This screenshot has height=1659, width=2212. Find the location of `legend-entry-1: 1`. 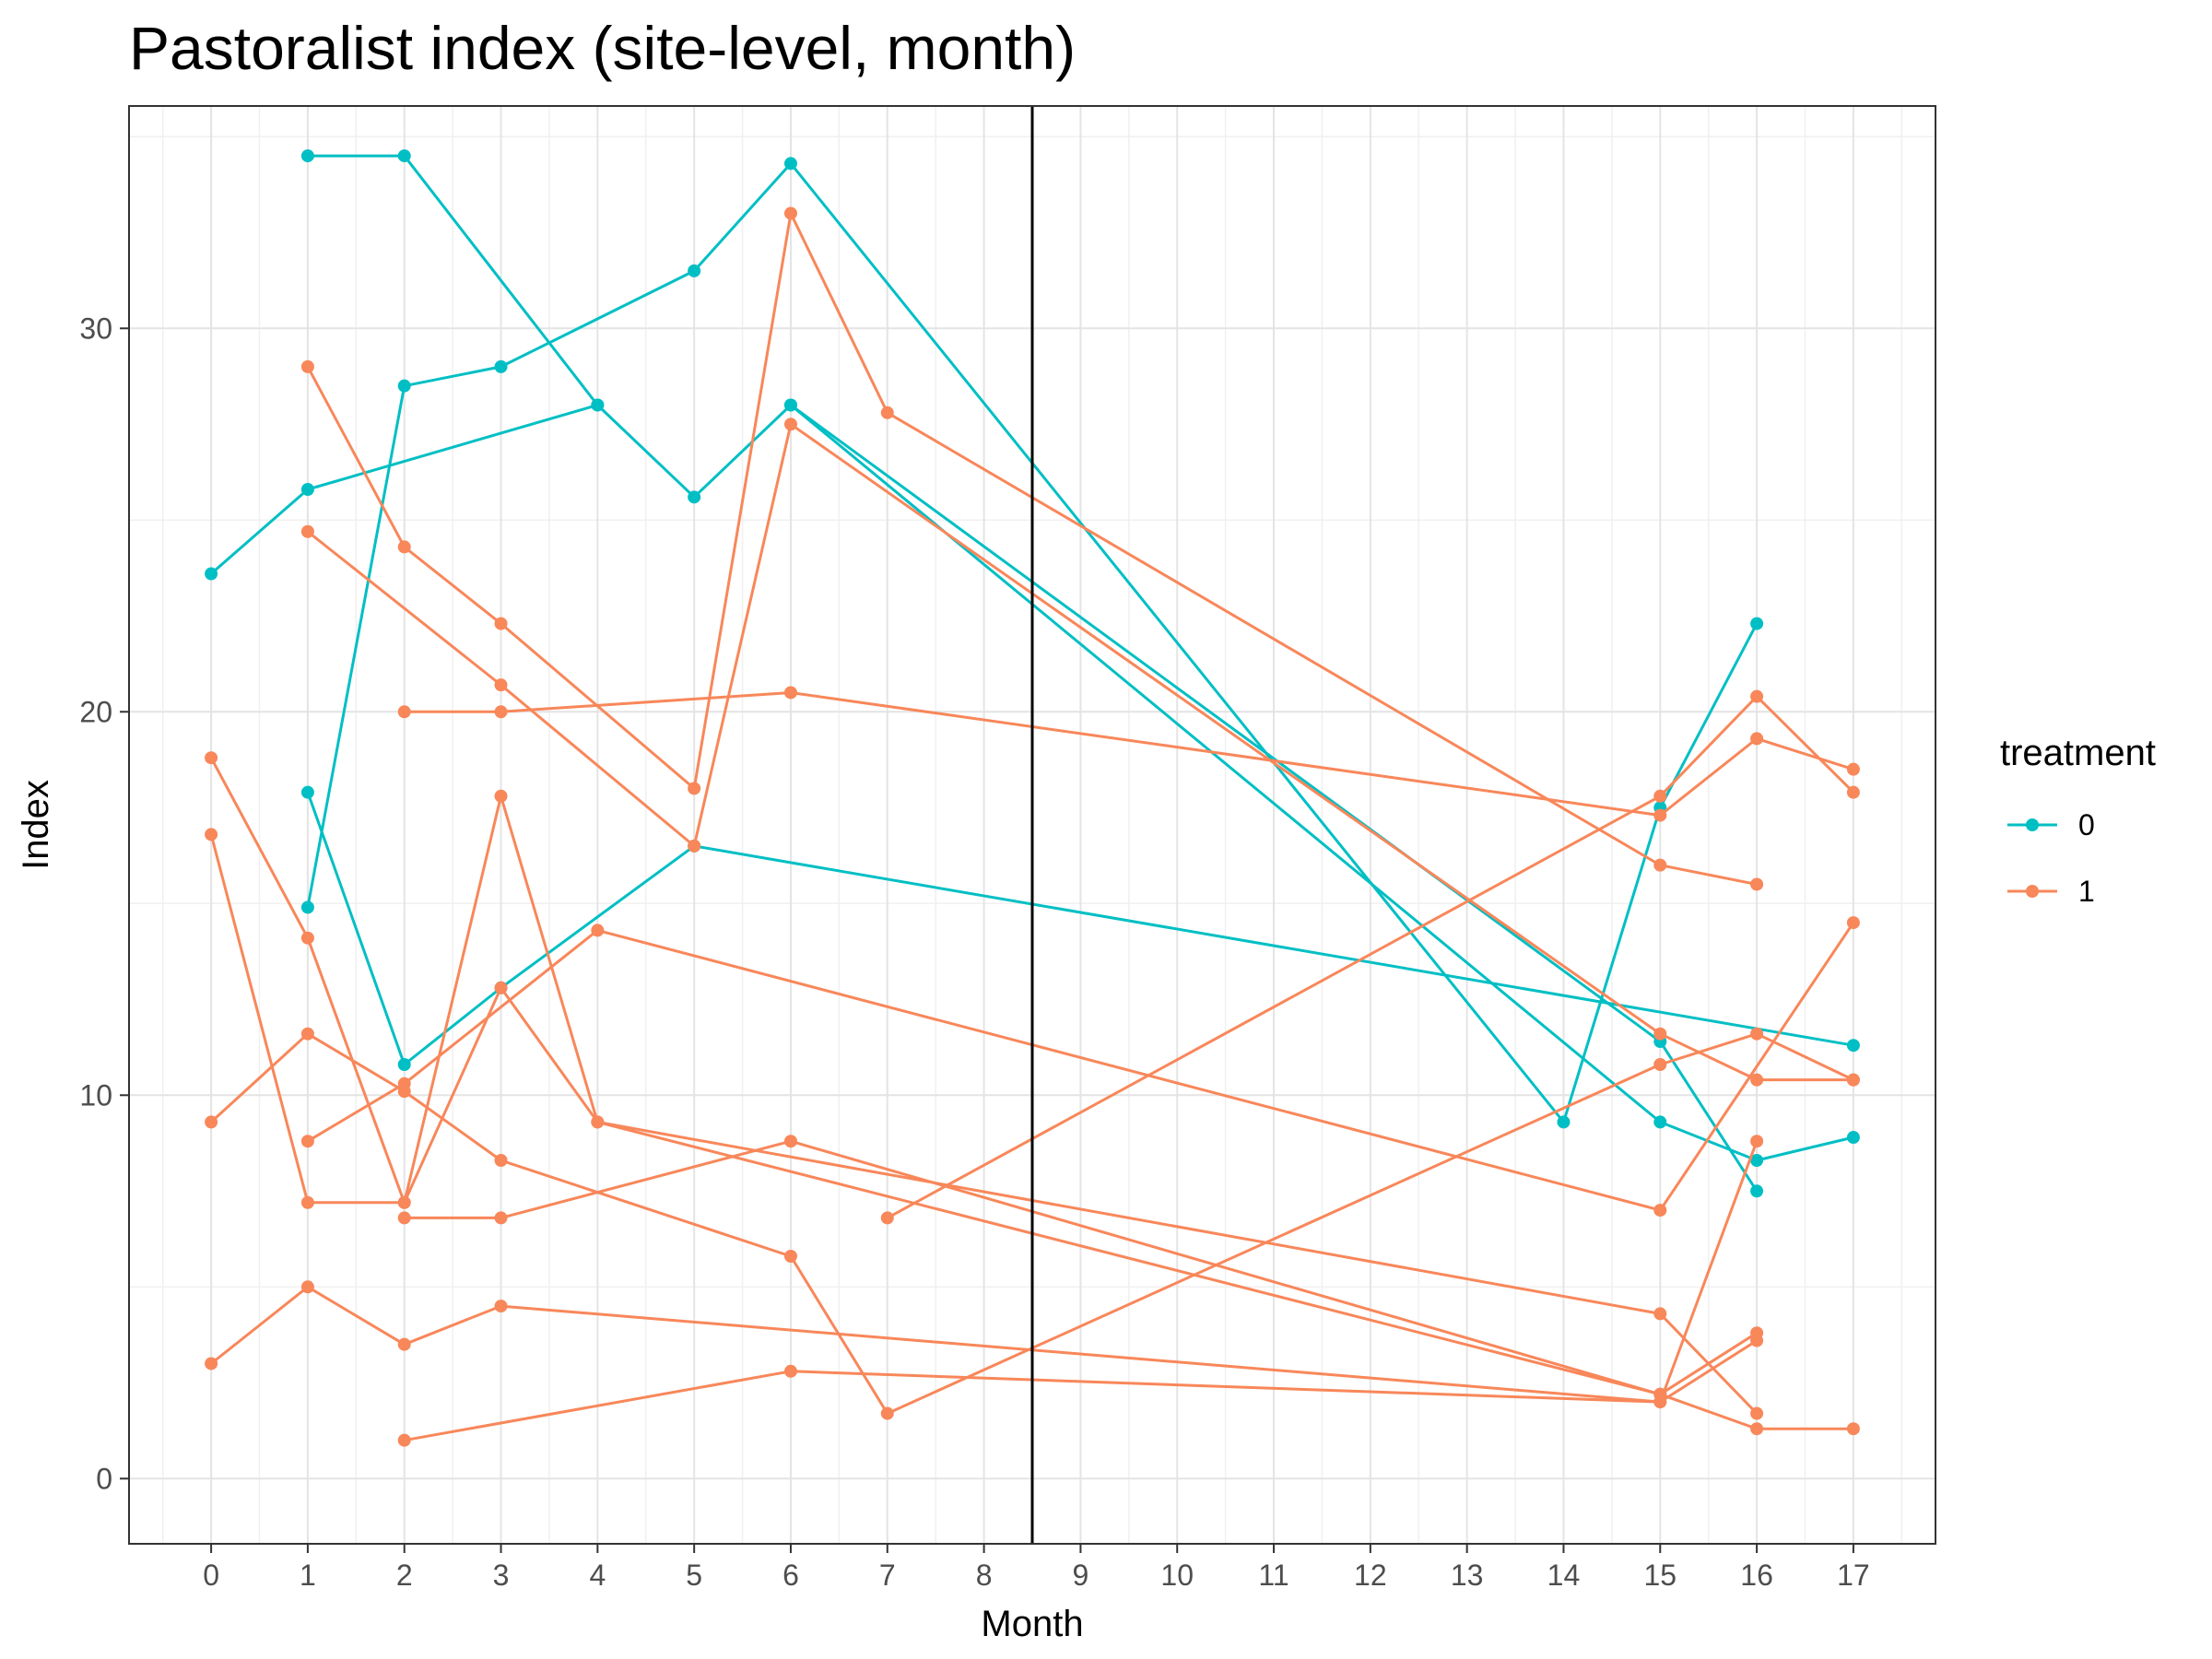

legend-entry-1: 1 is located at coordinates (2051, 891).